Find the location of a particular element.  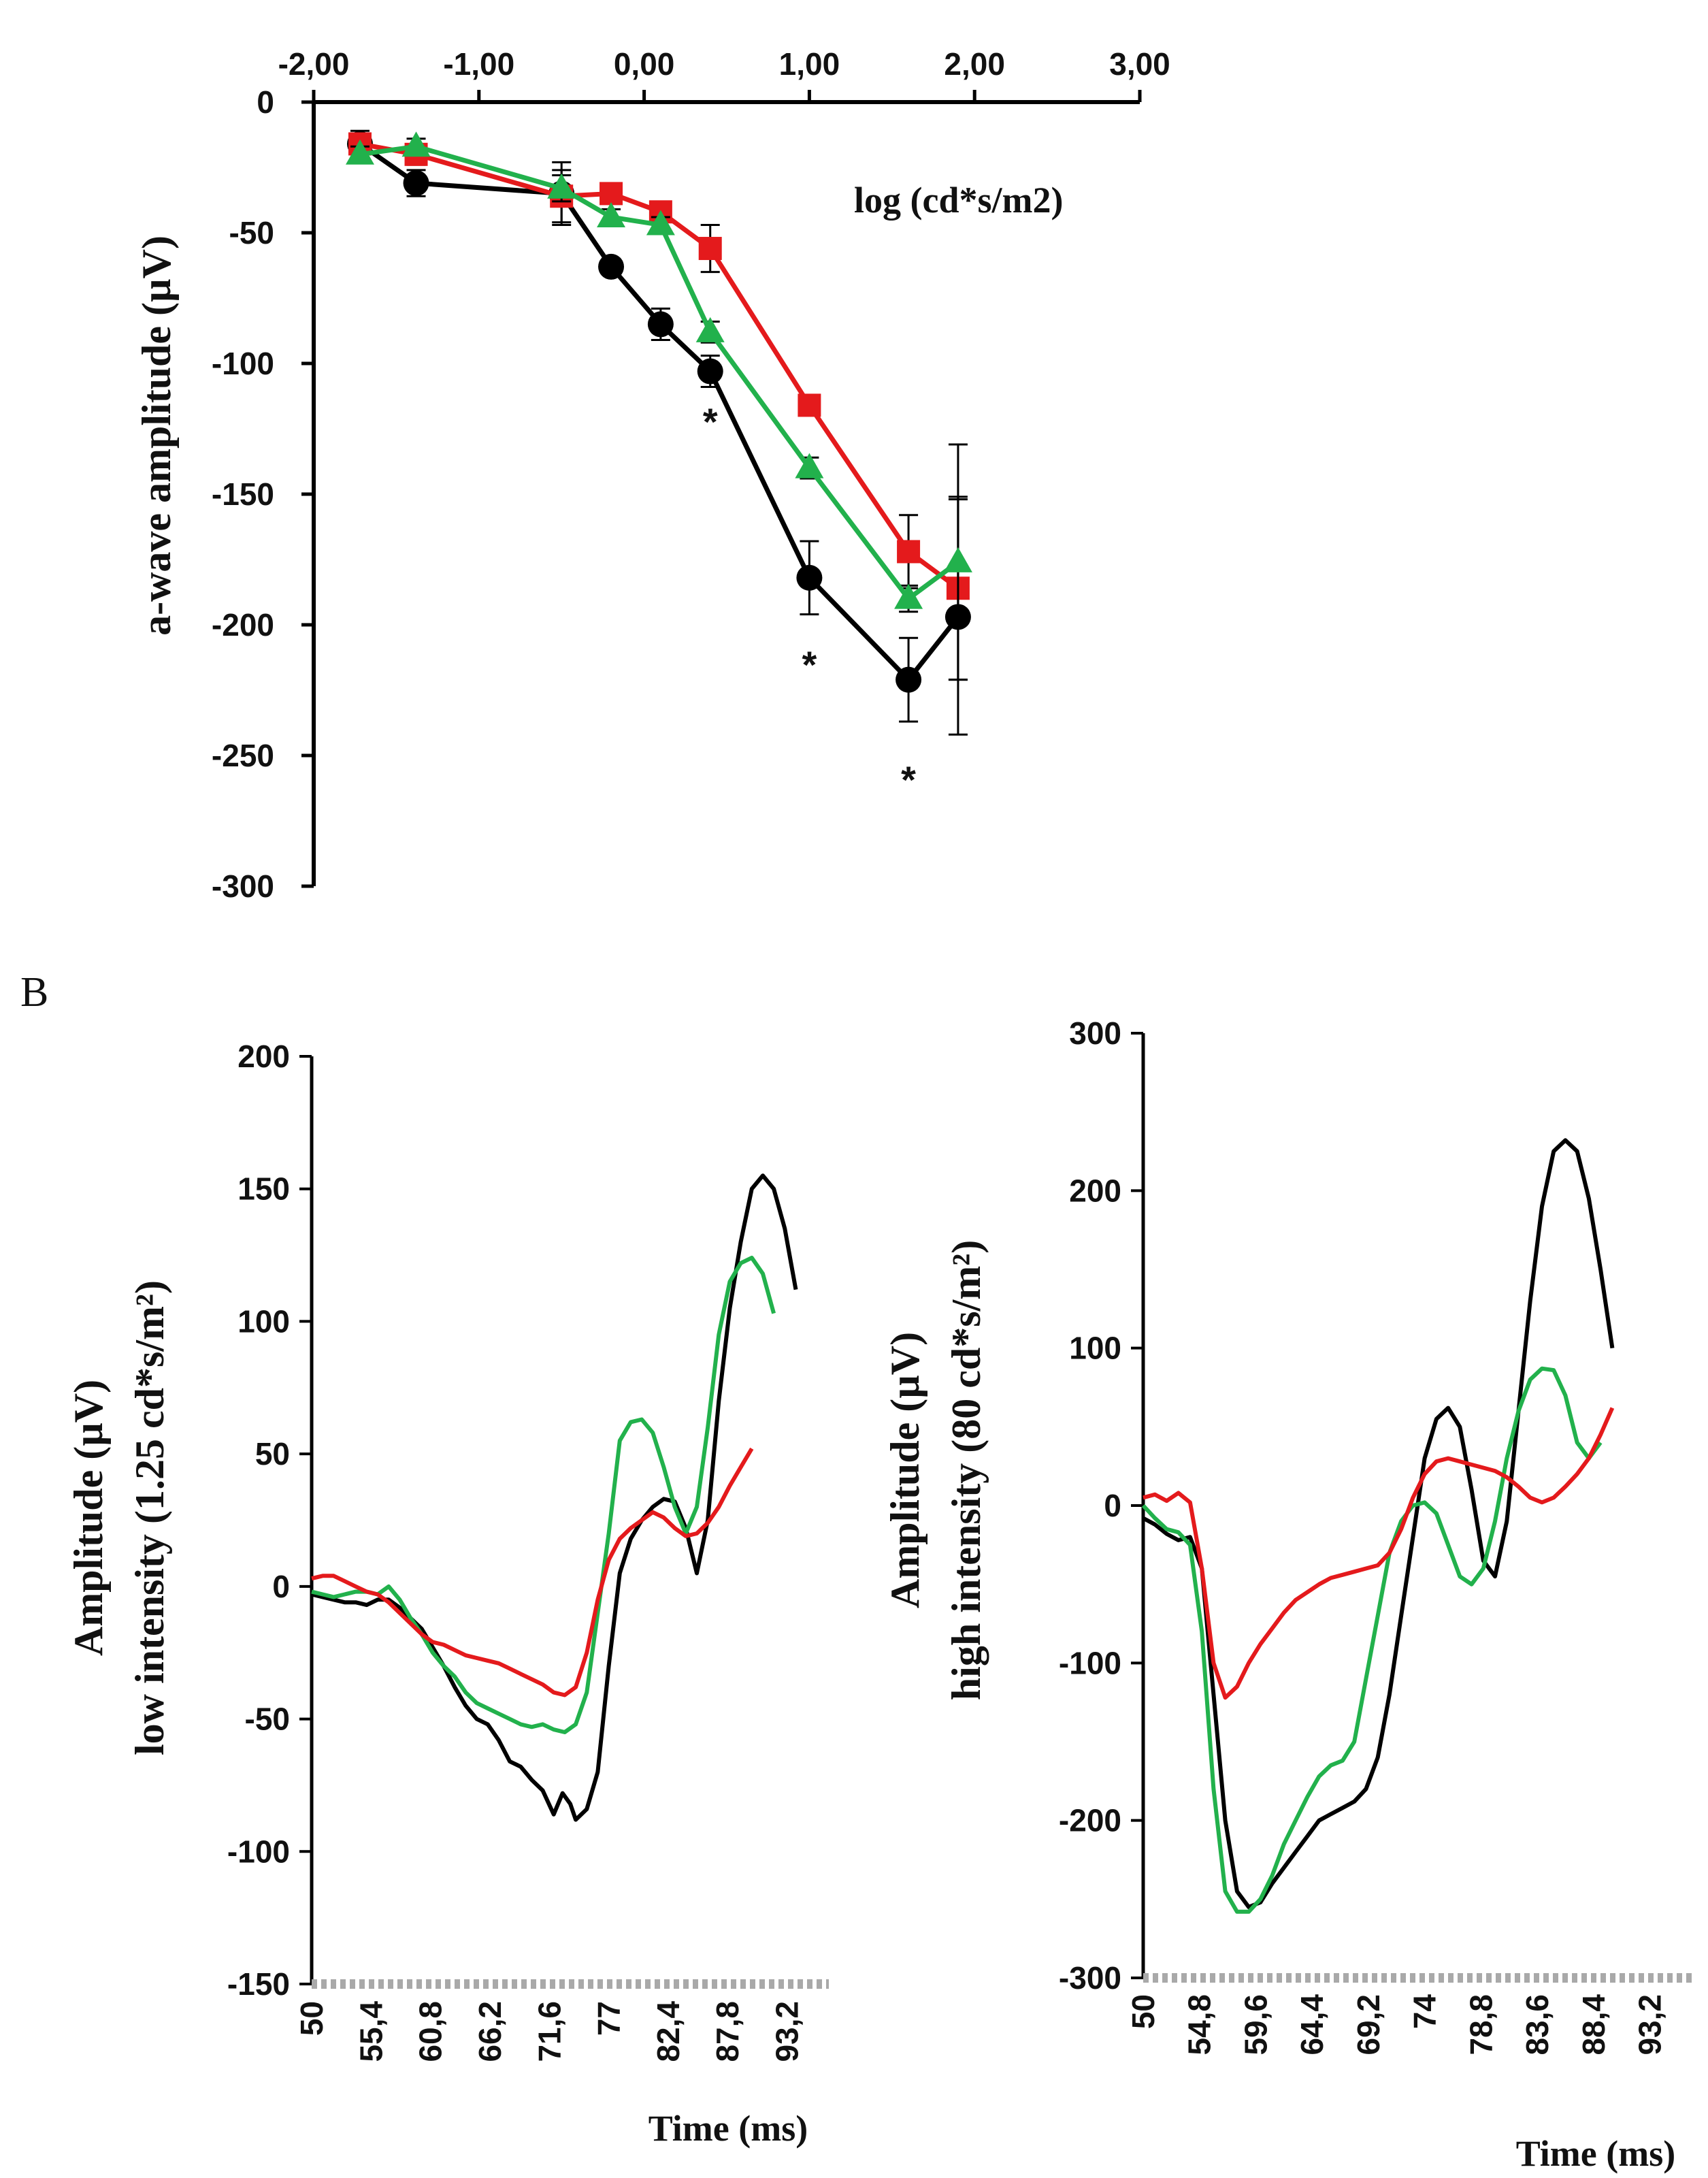

l-y-tick-label: -150 is located at coordinates (258, 1984).